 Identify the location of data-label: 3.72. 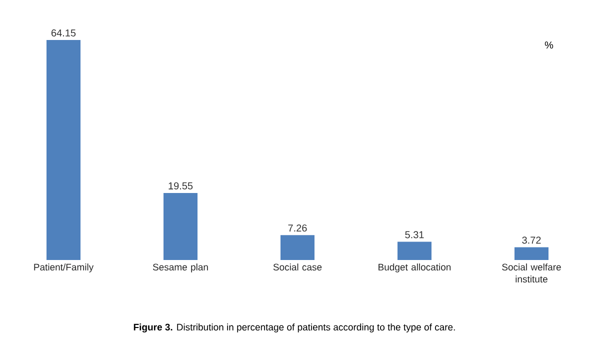
(531, 240).